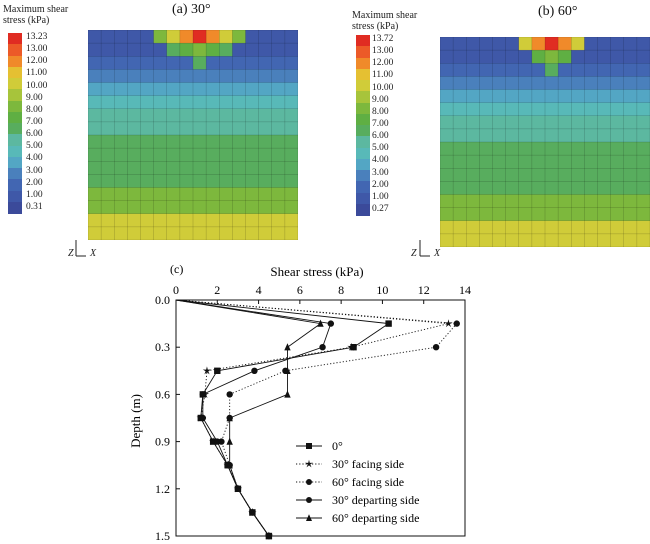  What do you see at coordinates (316, 271) in the screenshot?
I see `chart-x-axis-title: Shear stress (kPa)` at bounding box center [316, 271].